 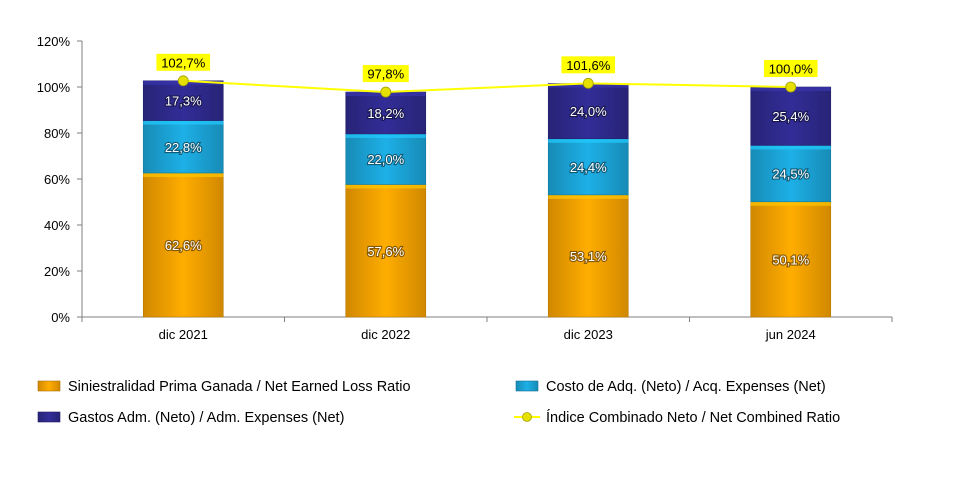 I want to click on combined-ratio-label: 97,8%, so click(x=385, y=74).